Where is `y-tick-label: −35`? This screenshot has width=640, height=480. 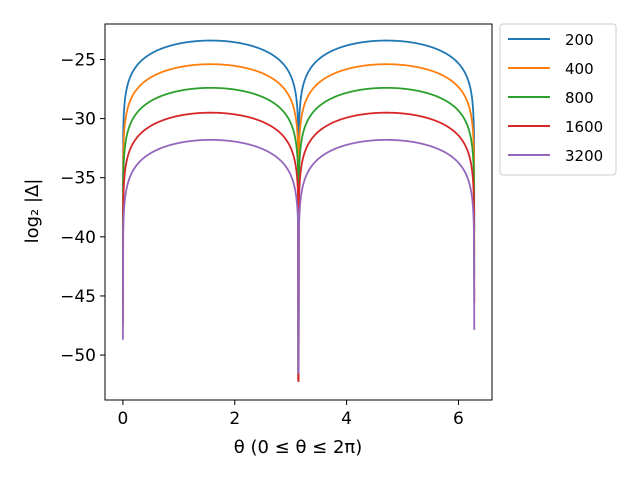
y-tick-label: −35 is located at coordinates (78, 179).